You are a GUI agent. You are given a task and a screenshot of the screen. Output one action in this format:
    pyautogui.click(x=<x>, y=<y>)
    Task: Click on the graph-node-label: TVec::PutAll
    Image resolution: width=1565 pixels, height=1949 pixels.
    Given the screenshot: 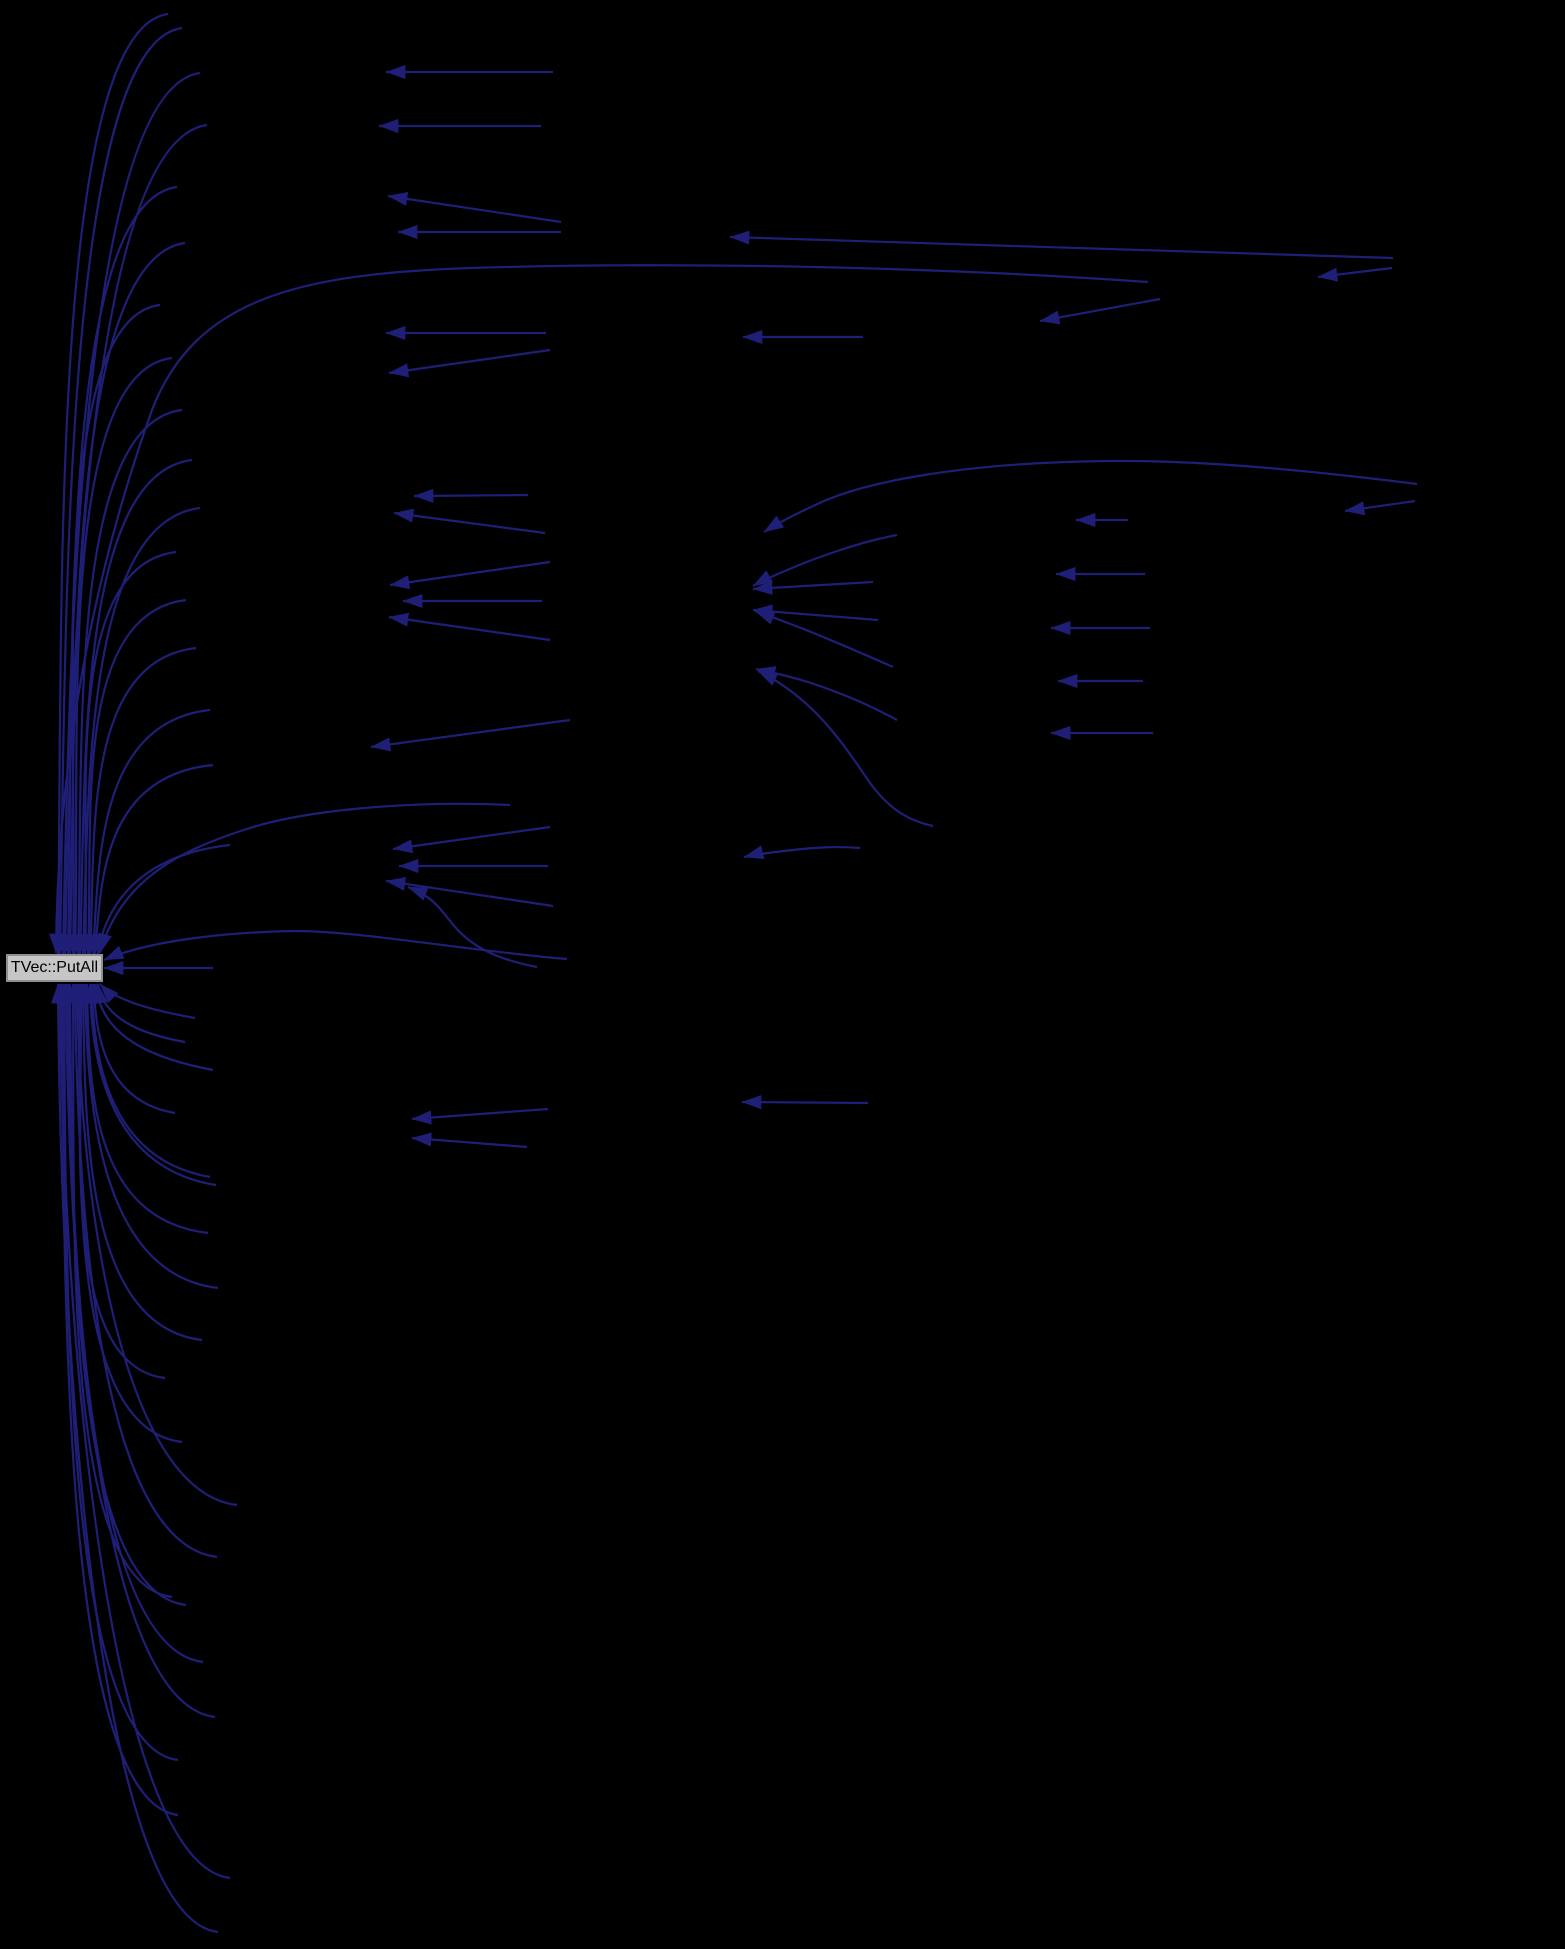 What is the action you would take?
    pyautogui.click(x=54, y=967)
    